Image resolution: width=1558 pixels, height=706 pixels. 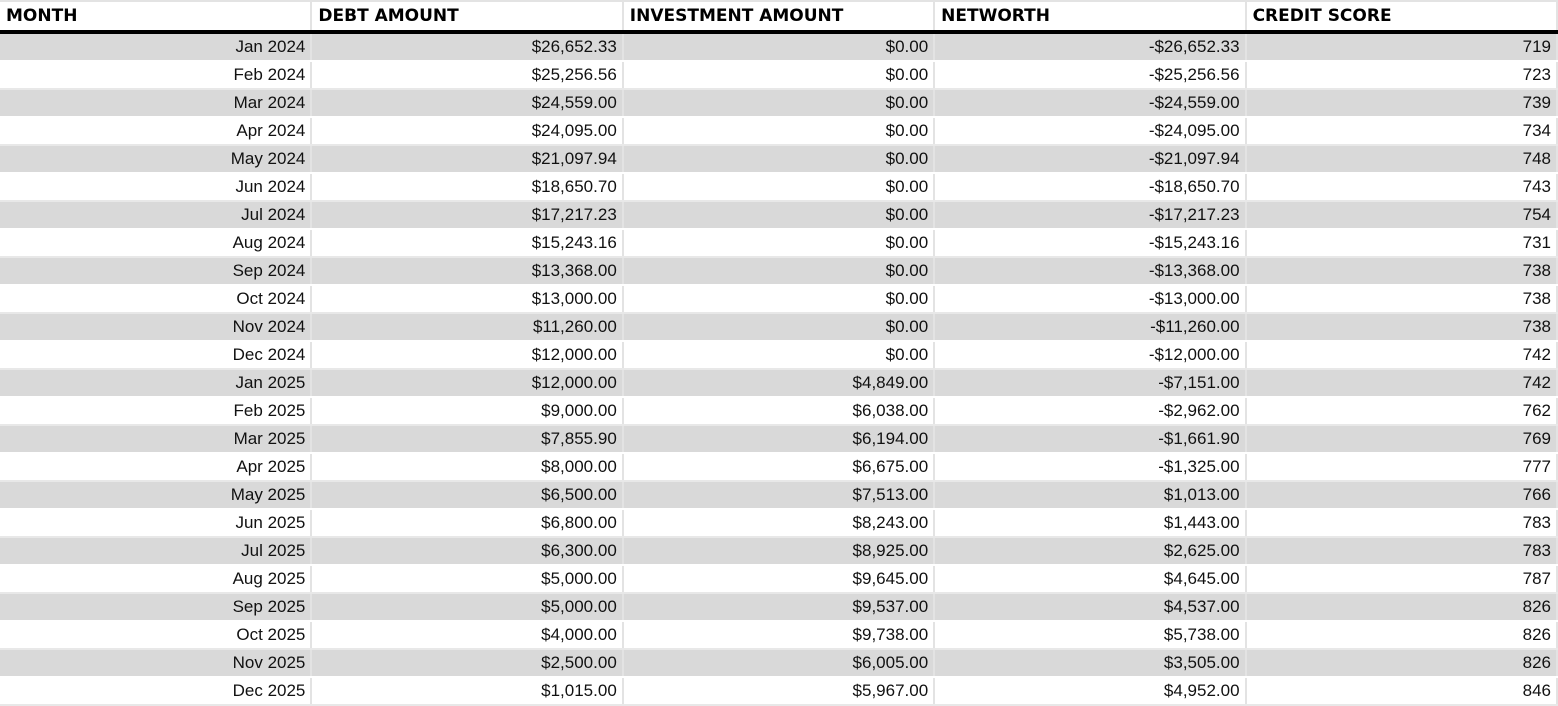 I want to click on debt-amount-cell: $5,000.00, so click(x=467, y=607).